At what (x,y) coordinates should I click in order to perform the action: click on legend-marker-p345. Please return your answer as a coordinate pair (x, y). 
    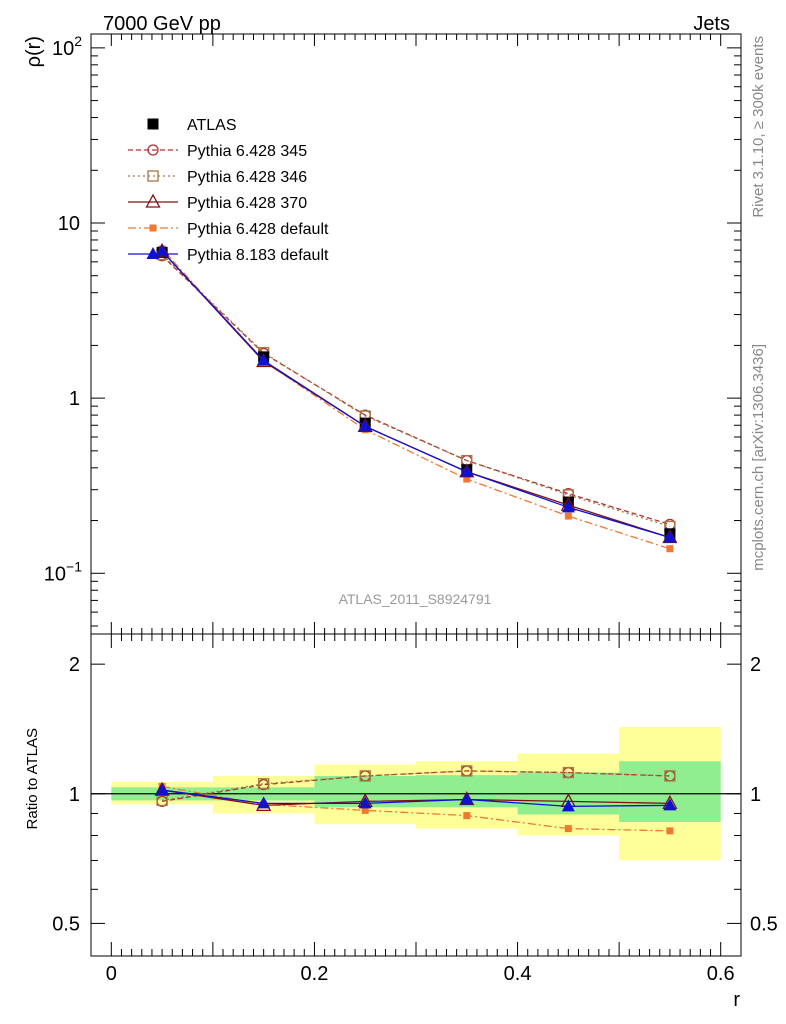
    Looking at the image, I should click on (153, 150).